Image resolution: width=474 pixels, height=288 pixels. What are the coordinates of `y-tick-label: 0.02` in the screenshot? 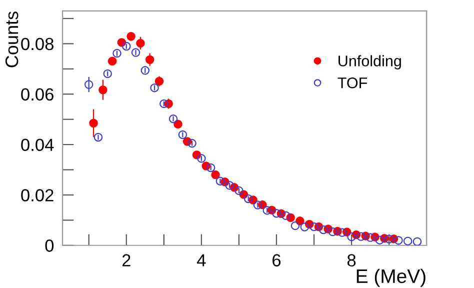 It's located at (37, 195).